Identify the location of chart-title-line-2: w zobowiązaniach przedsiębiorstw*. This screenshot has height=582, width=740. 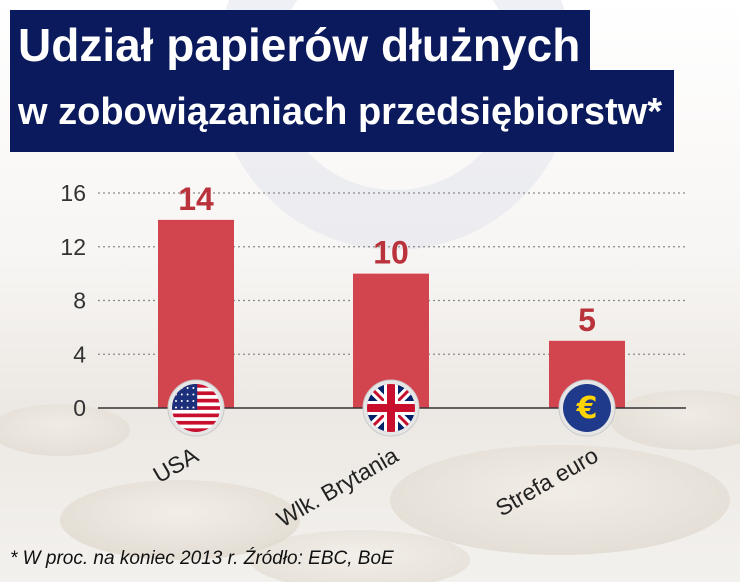
(342, 111).